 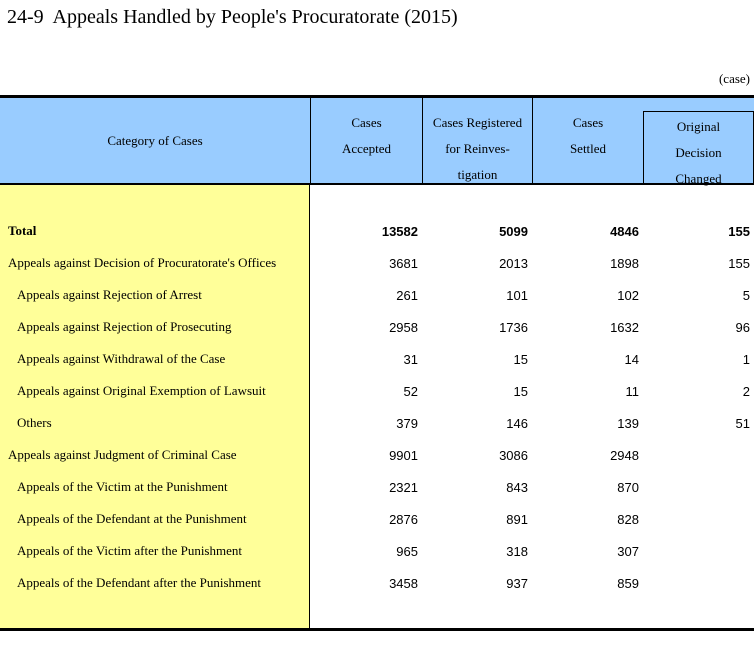 I want to click on row-label: Appeals against Rejection of Arrest, so click(x=109, y=294).